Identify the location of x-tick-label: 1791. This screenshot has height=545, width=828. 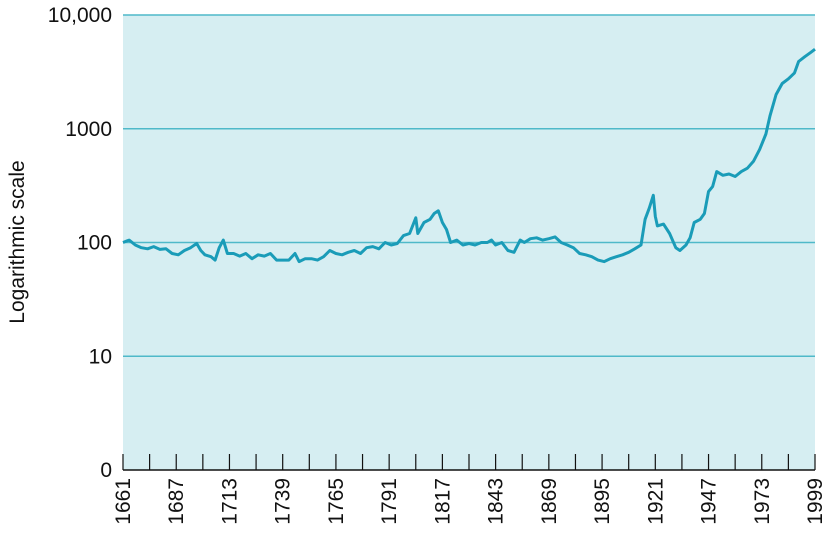
(389, 501).